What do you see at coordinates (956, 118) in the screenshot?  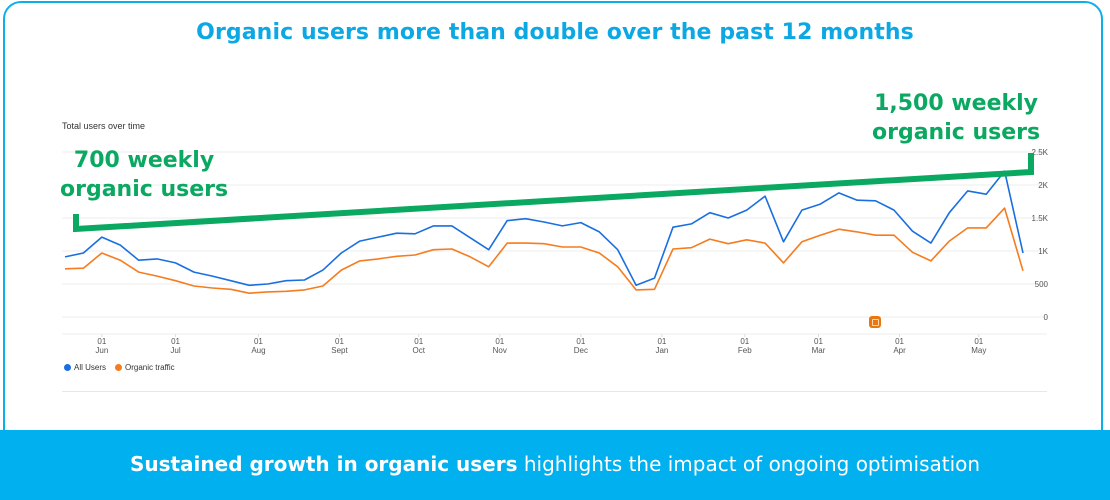 I see `annotation-end: 1,500 weekly organic users` at bounding box center [956, 118].